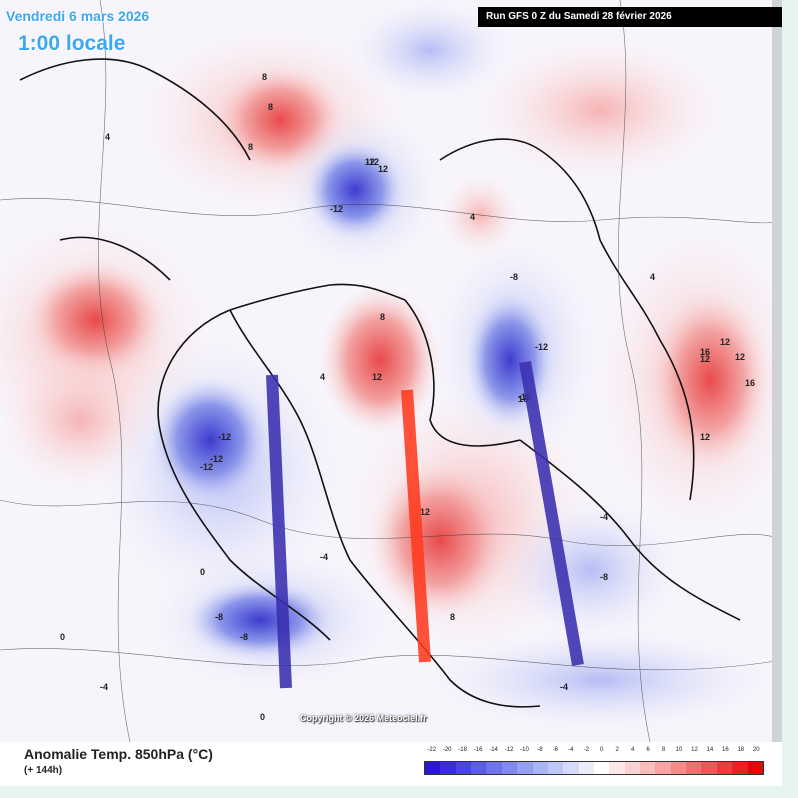 The height and width of the screenshot is (798, 798). I want to click on color-scale-bar, so click(594, 768).